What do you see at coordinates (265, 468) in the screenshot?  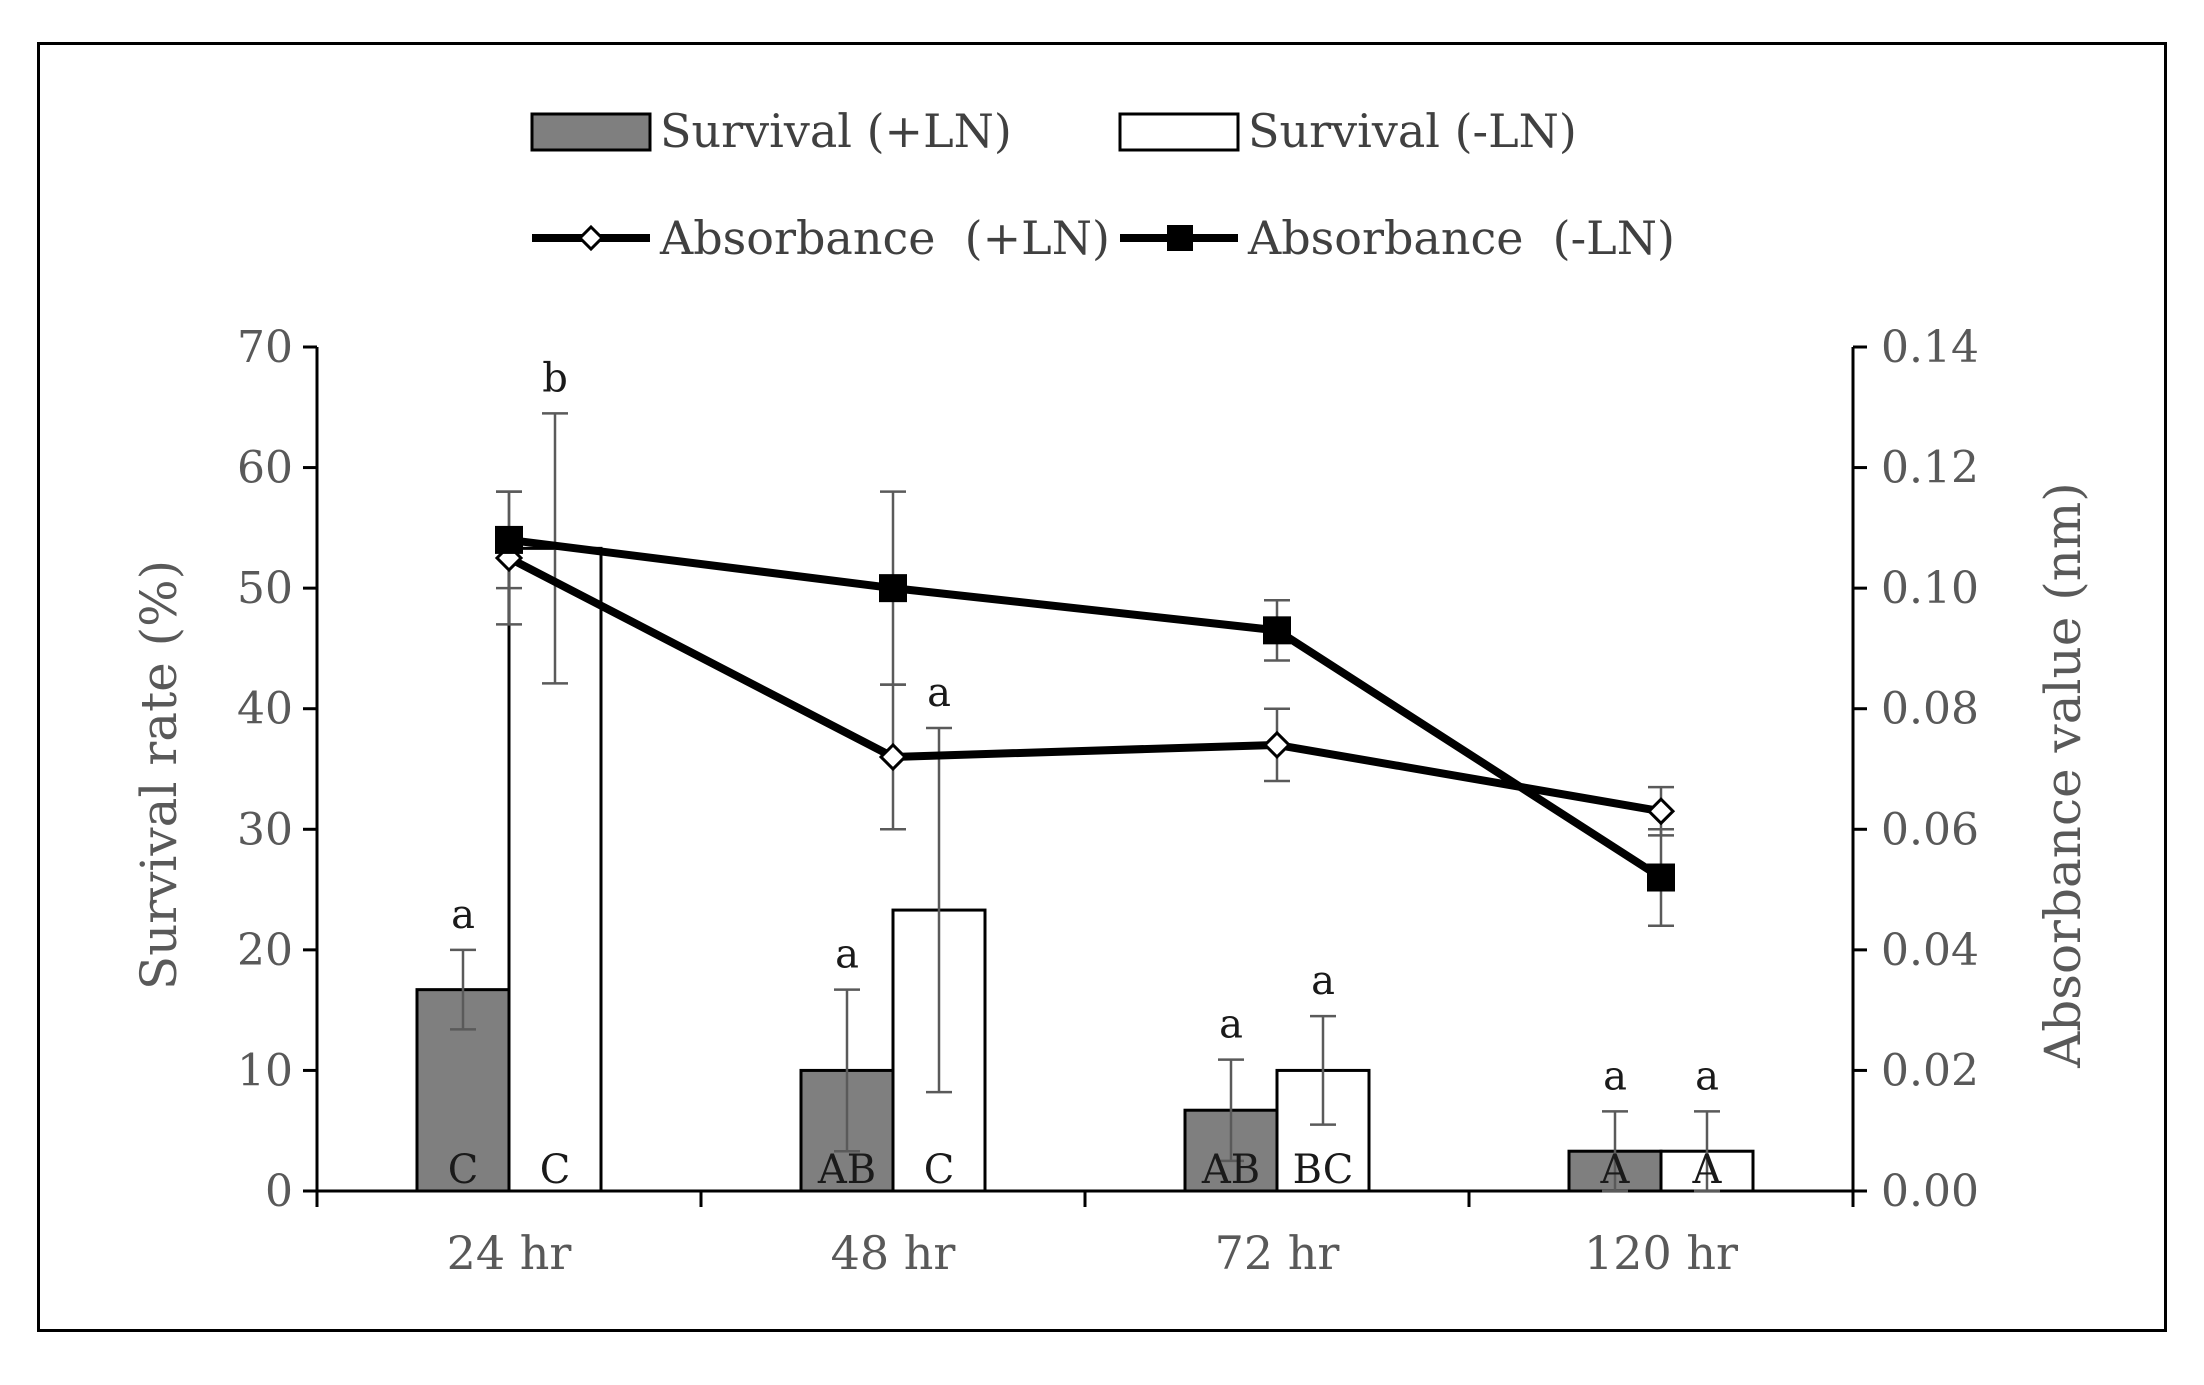 I see `y-left-tick-label: 60` at bounding box center [265, 468].